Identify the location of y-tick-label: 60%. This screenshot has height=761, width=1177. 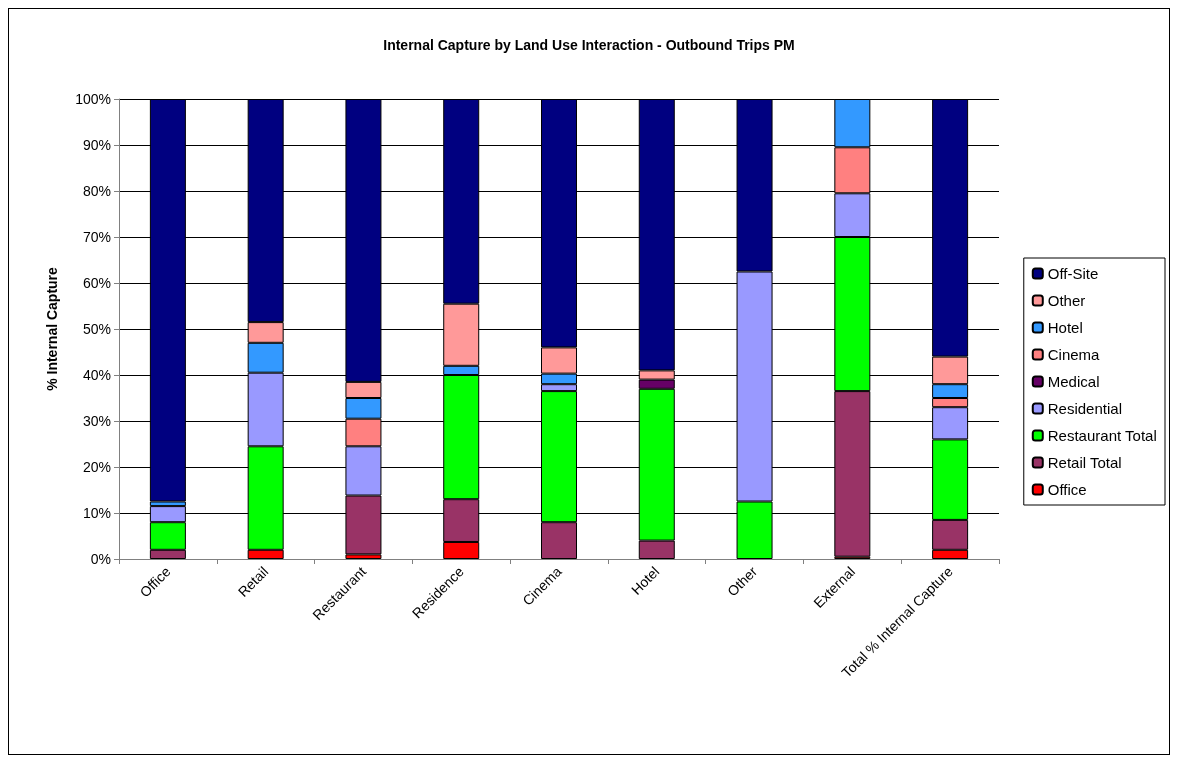
(96, 283).